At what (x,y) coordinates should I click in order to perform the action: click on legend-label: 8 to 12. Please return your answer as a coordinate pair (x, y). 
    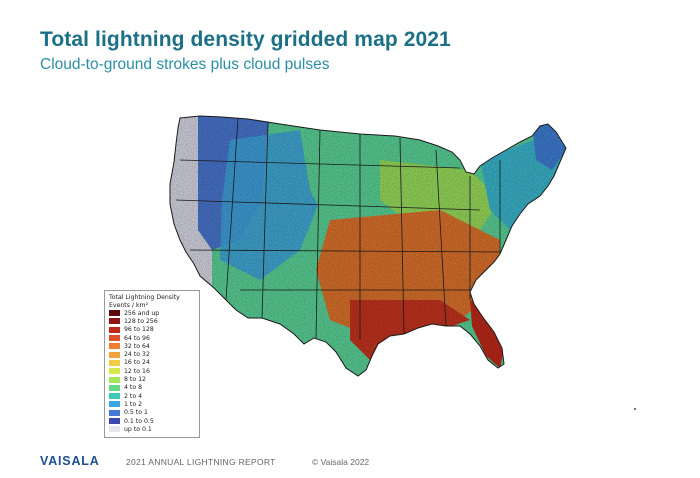
    Looking at the image, I should click on (135, 380).